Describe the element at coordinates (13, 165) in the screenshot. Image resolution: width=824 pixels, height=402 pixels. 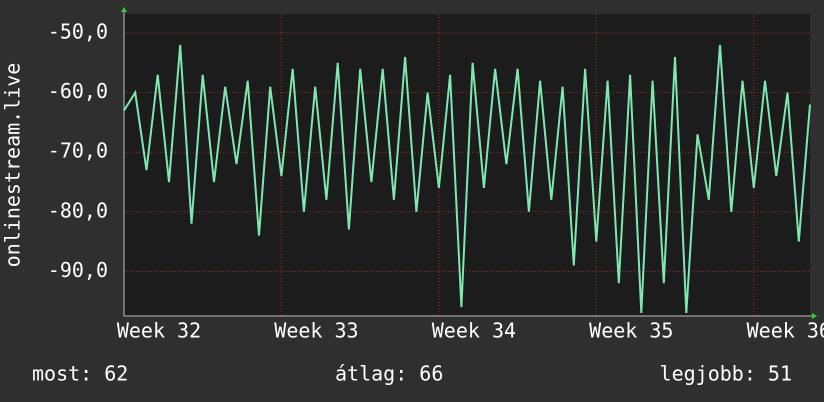
I see `y-axis-label: onlinestream.live` at that location.